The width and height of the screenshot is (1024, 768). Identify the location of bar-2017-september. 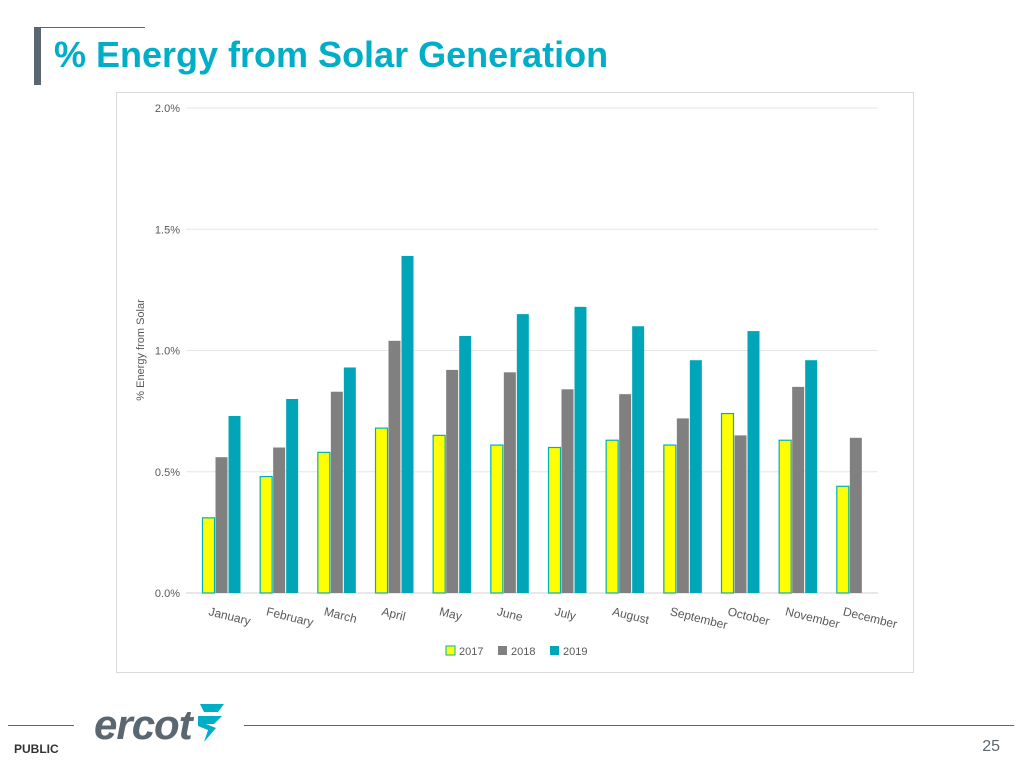
(670, 519).